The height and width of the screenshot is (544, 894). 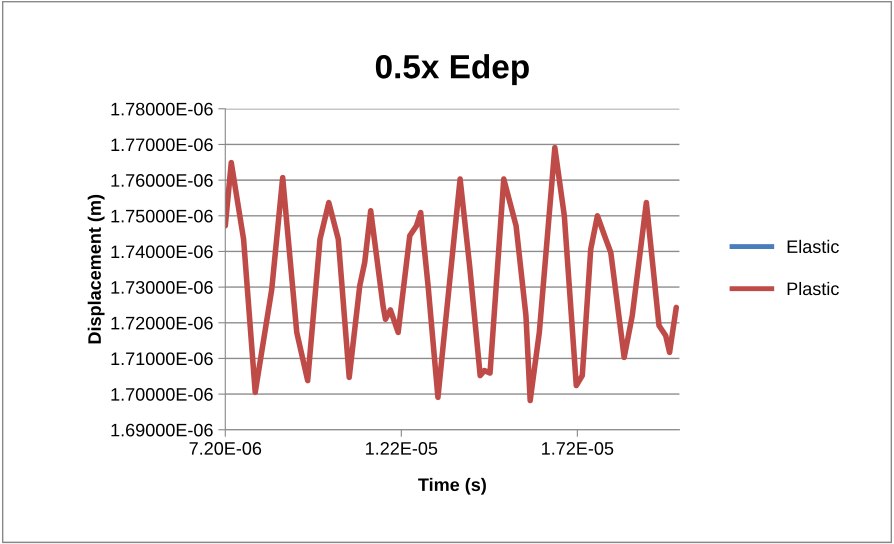 What do you see at coordinates (162, 109) in the screenshot?
I see `y-tick-label: 1.78000E-06` at bounding box center [162, 109].